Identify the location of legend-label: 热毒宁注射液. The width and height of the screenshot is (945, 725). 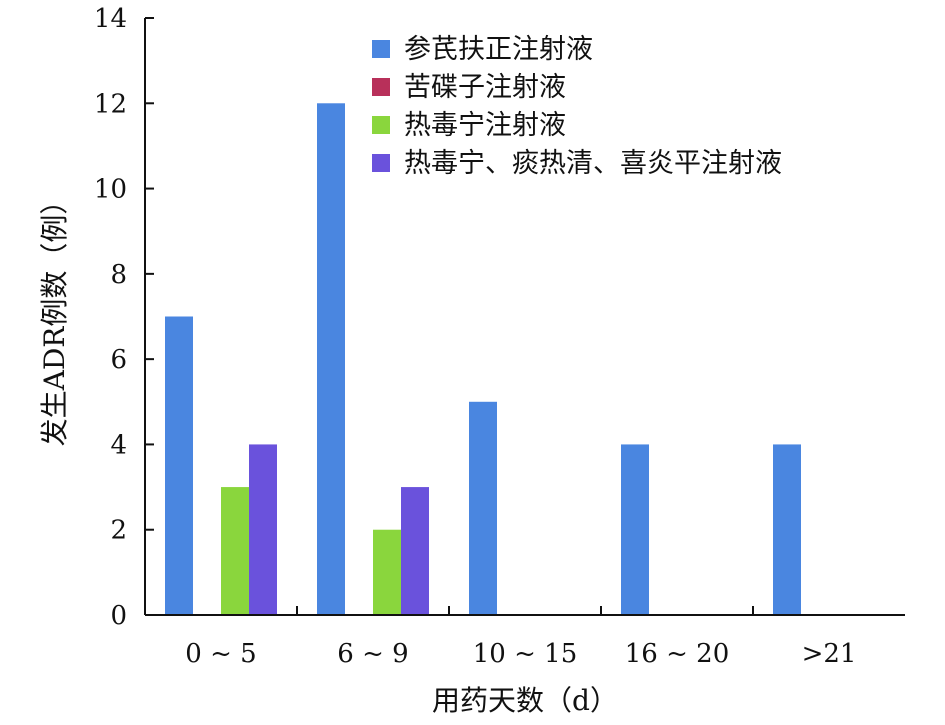
(485, 125).